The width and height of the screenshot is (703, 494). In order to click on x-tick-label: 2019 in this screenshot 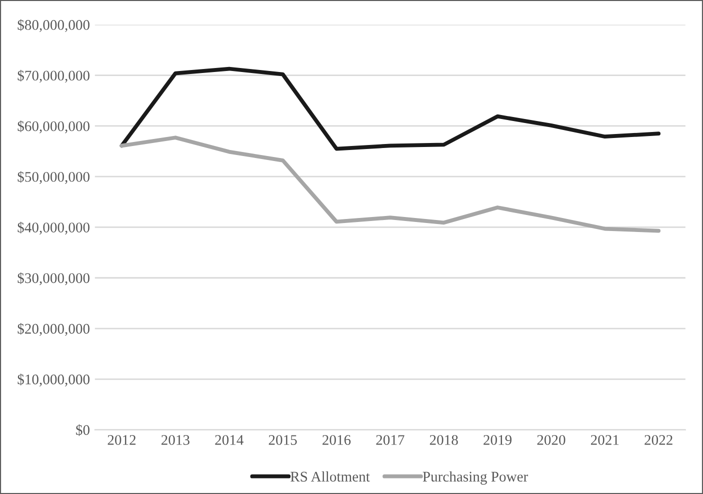, I will do `click(498, 440)`.